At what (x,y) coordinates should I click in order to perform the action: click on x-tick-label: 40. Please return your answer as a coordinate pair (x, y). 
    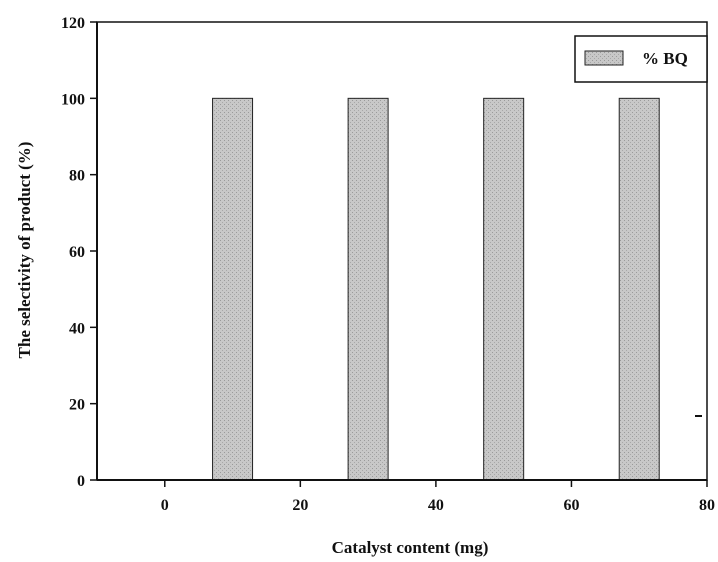
    Looking at the image, I should click on (436, 505).